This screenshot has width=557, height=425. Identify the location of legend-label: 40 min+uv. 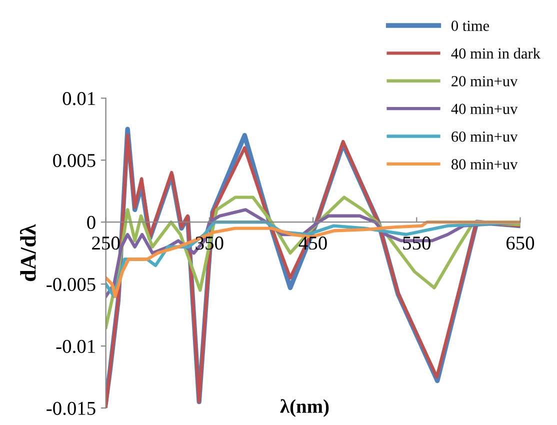
(484, 109).